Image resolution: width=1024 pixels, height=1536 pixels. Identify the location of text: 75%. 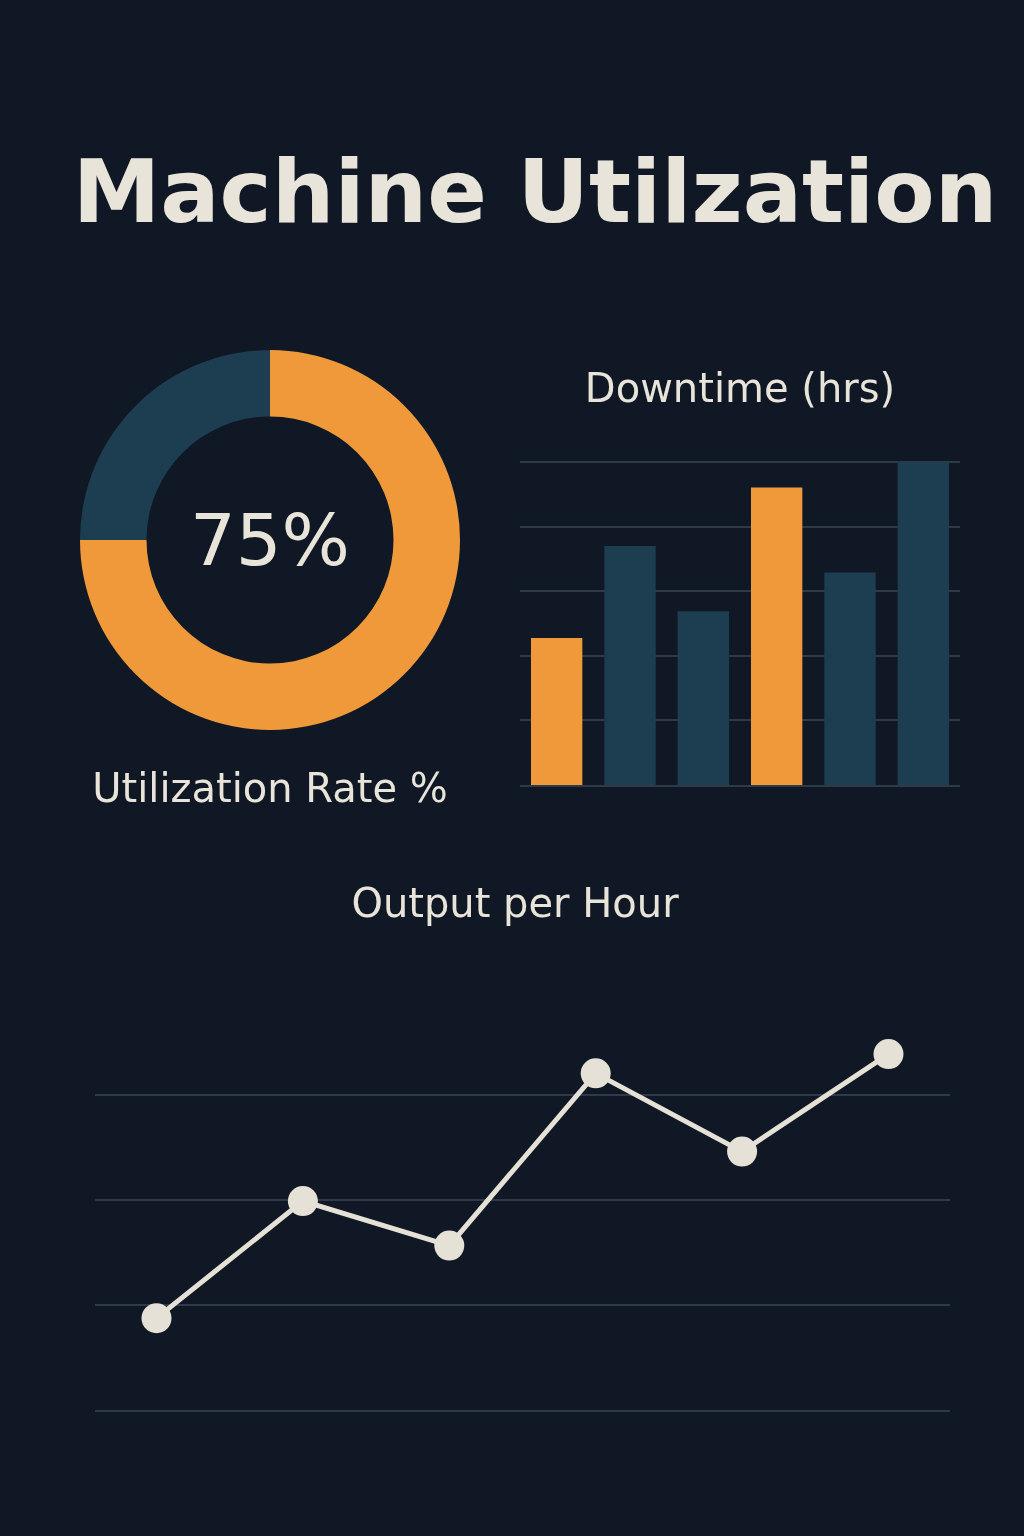
(270, 540).